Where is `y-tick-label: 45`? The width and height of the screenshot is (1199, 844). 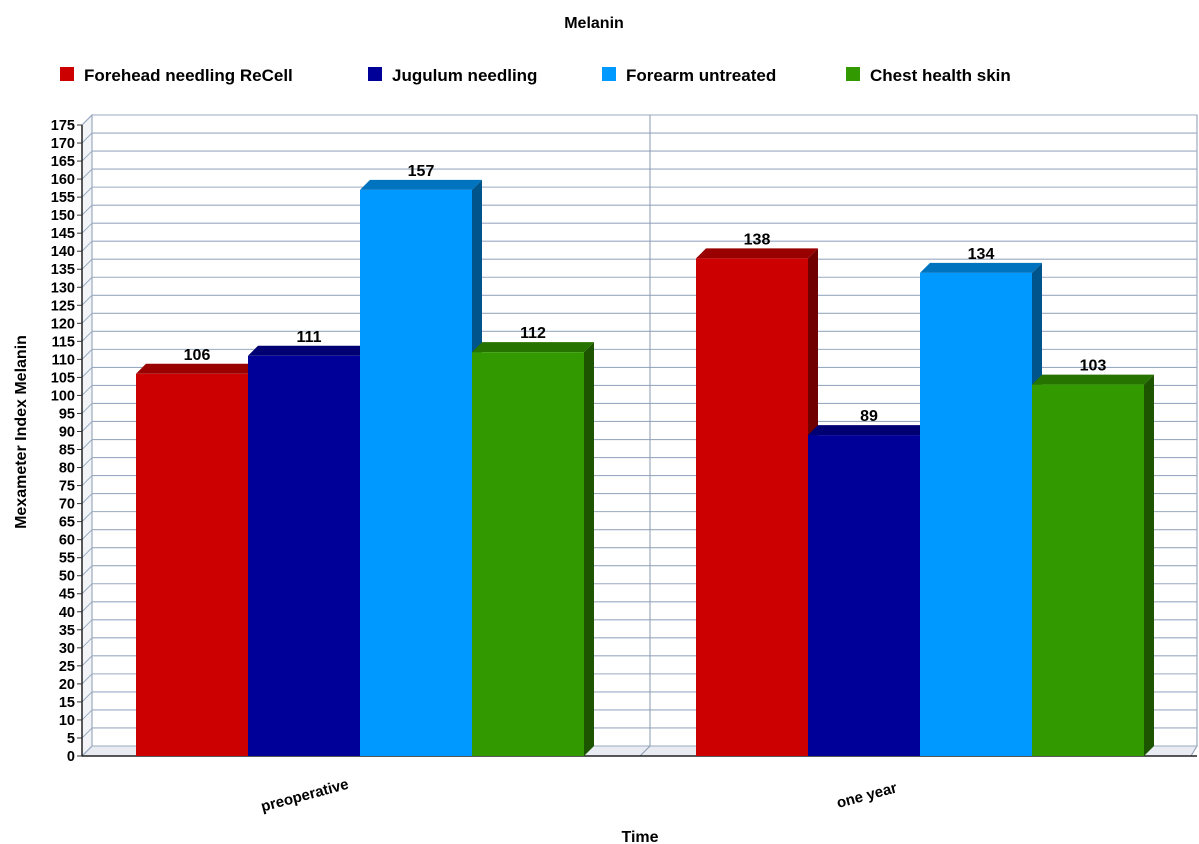
y-tick-label: 45 is located at coordinates (67, 595).